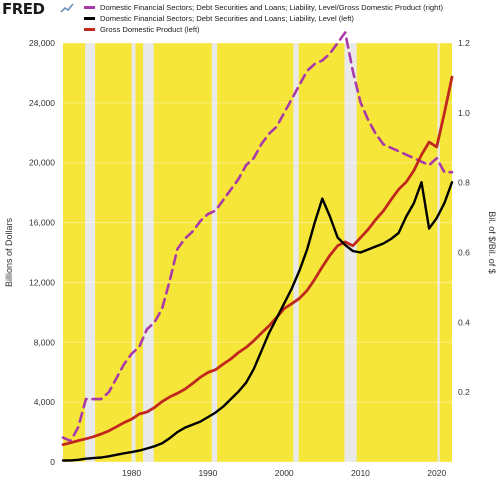  What do you see at coordinates (42, 43) in the screenshot?
I see `y-left-tick-7: 28,000` at bounding box center [42, 43].